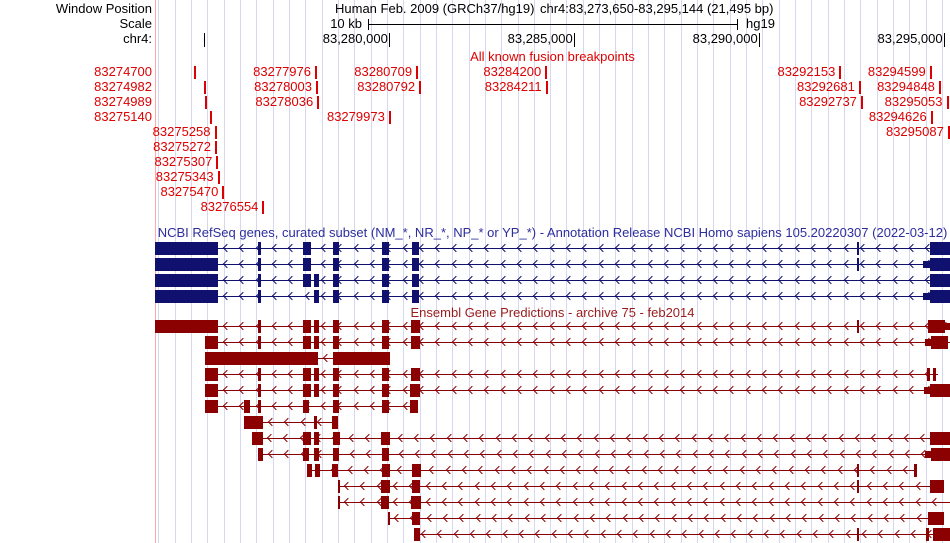 The image size is (950, 543). Describe the element at coordinates (828, 101) in the screenshot. I see `breakpoint-label: 83292737` at that location.